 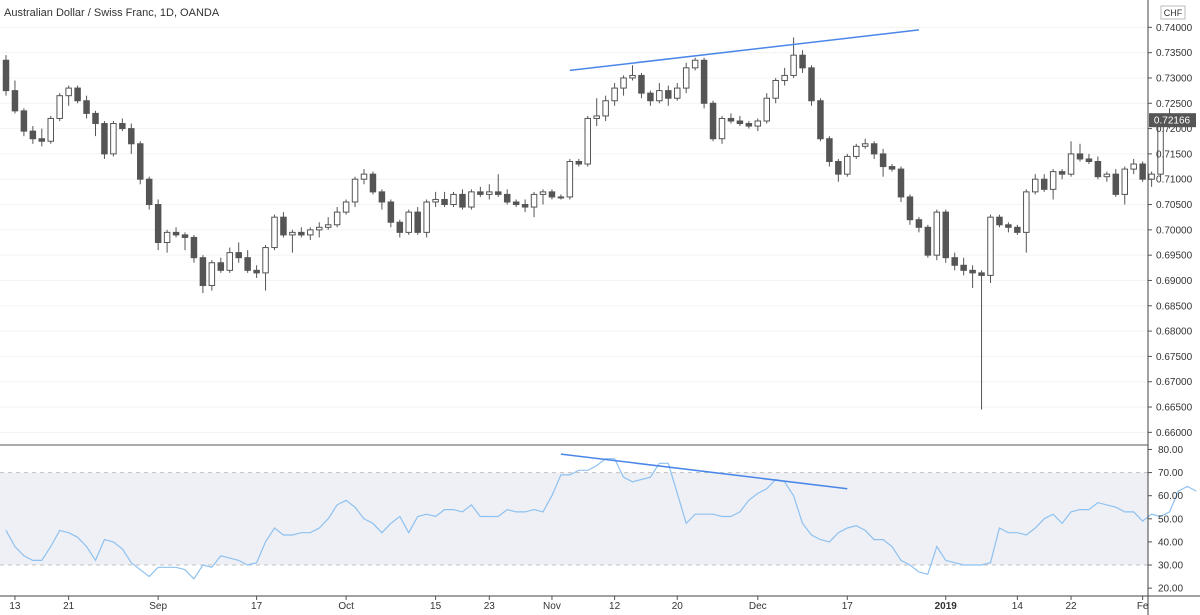 What do you see at coordinates (1174, 256) in the screenshot?
I see `price-tick-label: 0.69500` at bounding box center [1174, 256].